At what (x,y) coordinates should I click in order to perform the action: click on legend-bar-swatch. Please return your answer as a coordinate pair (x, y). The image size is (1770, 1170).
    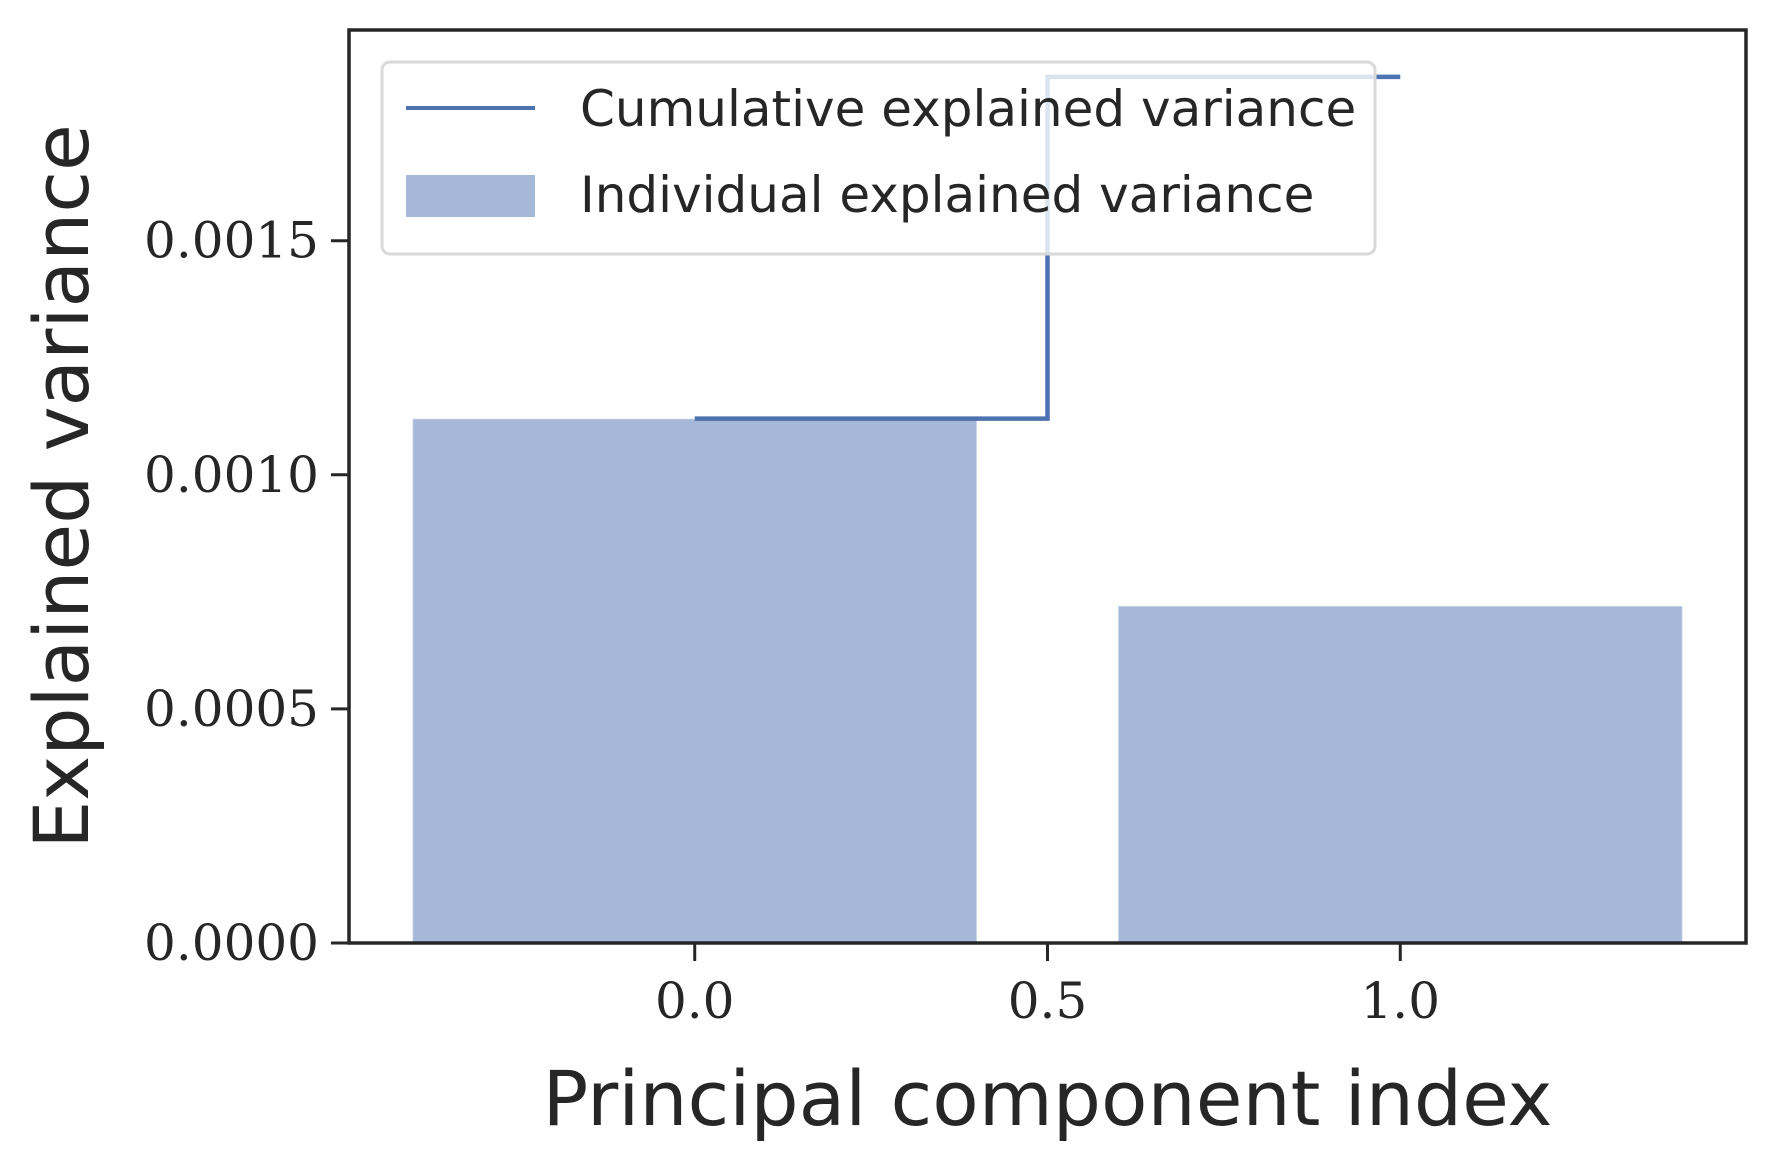
    Looking at the image, I should click on (470, 196).